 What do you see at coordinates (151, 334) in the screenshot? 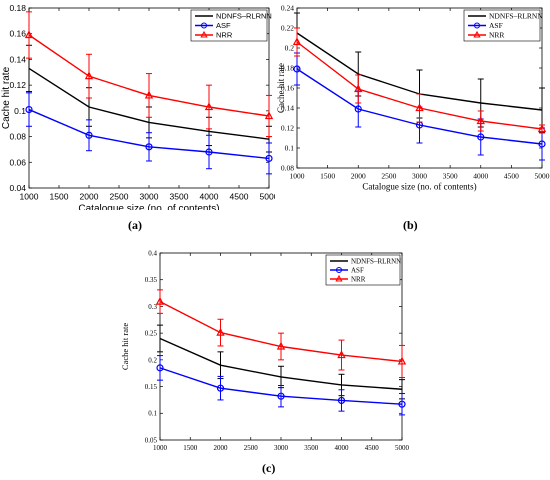
I see `y-tick-label: 0.25` at bounding box center [151, 334].